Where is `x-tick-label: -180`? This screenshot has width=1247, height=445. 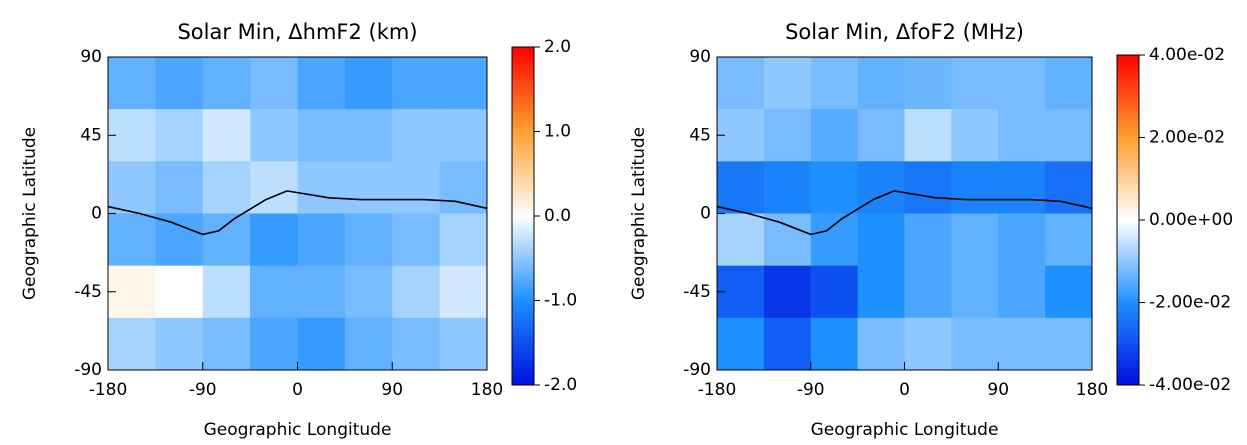
x-tick-label: -180 is located at coordinates (108, 390).